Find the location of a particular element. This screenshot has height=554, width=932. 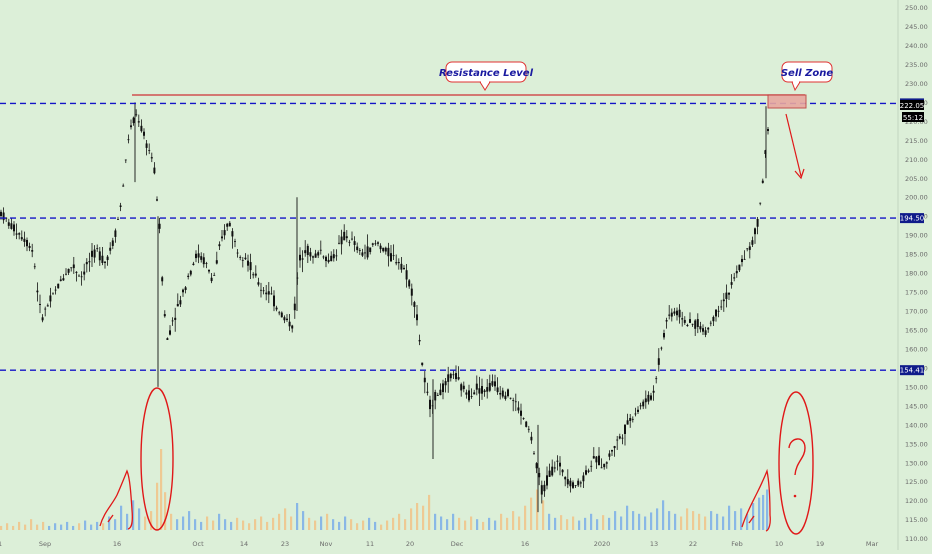

x-tick-label: 16 is located at coordinates (525, 544).